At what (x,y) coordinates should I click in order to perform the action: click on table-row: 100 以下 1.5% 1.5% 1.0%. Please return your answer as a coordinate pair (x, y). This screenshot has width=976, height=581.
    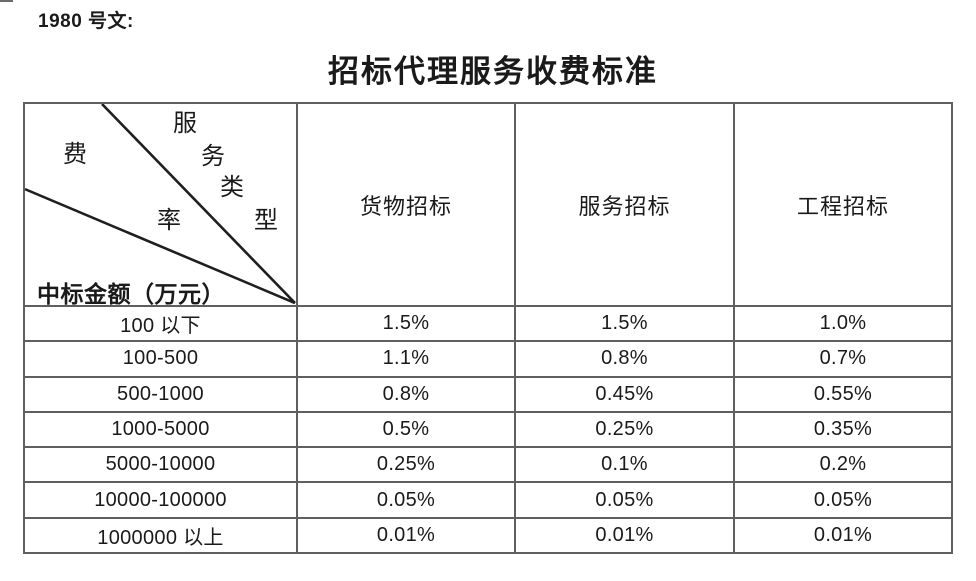
    Looking at the image, I should click on (488, 323).